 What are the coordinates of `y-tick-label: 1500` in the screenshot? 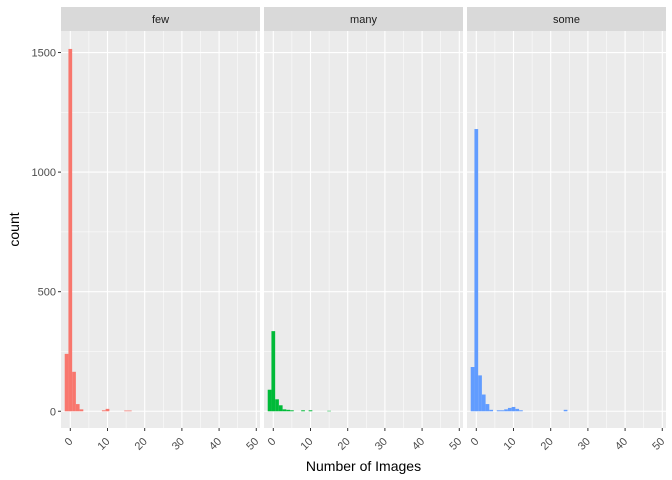 It's located at (44, 54).